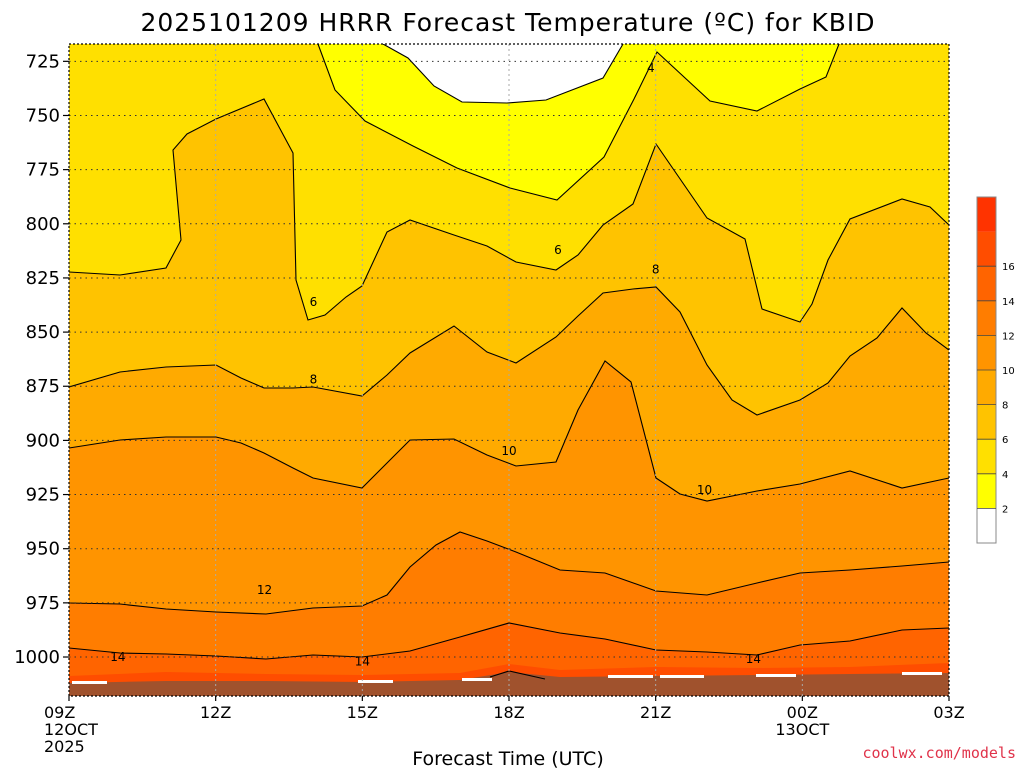  Describe the element at coordinates (1008, 336) in the screenshot. I see `colorbar-tick-label: 12` at that location.